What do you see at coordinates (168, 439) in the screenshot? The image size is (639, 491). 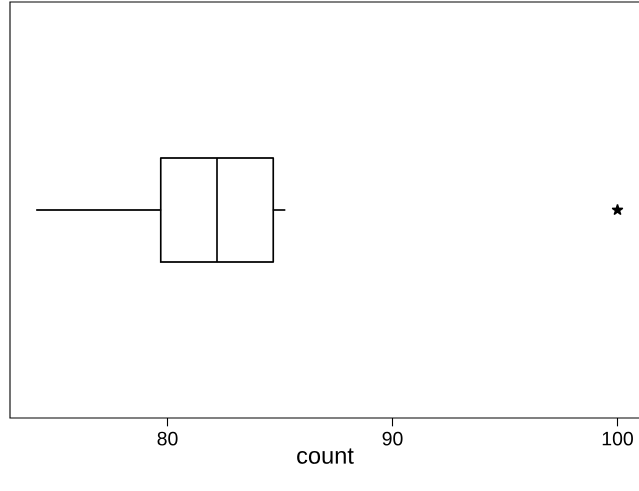 I see `x-tick-label: 80` at bounding box center [168, 439].